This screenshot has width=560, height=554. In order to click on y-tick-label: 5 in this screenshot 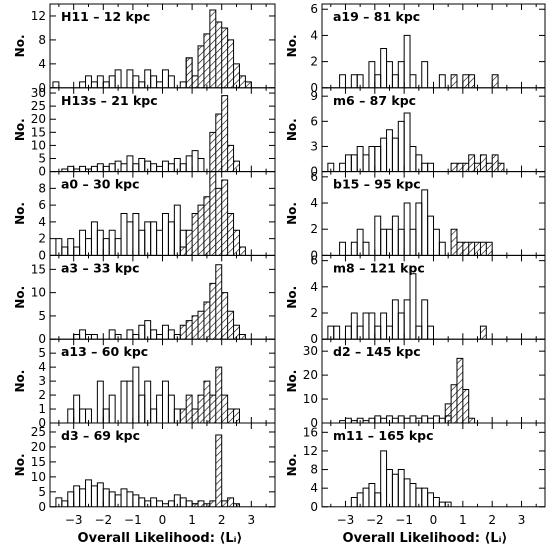, I will do `click(42, 492)`.